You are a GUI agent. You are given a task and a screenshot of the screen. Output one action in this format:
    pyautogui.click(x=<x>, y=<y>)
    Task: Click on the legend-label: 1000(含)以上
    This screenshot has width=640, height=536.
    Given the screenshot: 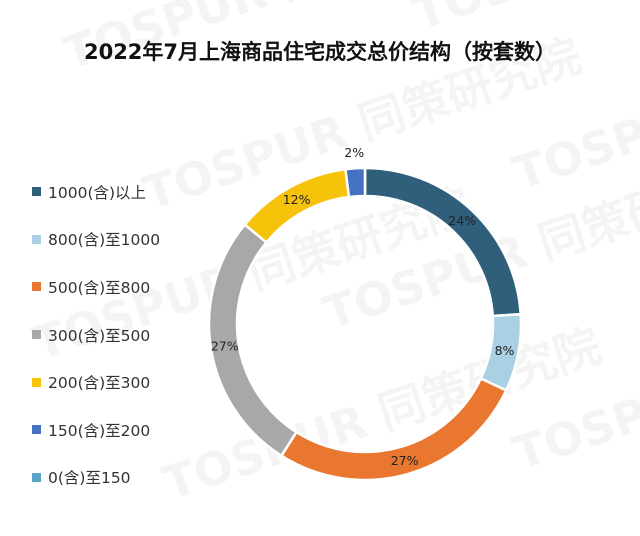 What is the action you would take?
    pyautogui.click(x=97, y=192)
    